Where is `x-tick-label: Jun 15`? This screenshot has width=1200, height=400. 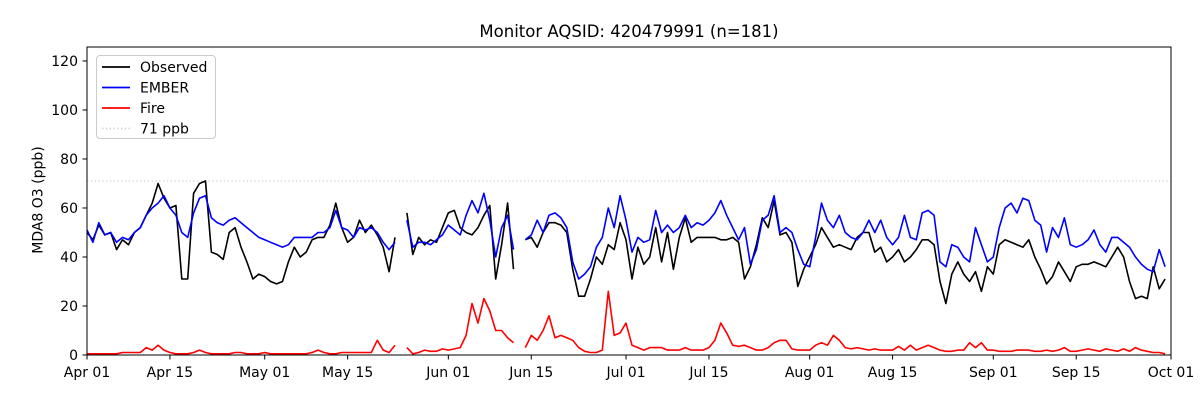 x-tick-label: Jun 15 is located at coordinates (530, 373).